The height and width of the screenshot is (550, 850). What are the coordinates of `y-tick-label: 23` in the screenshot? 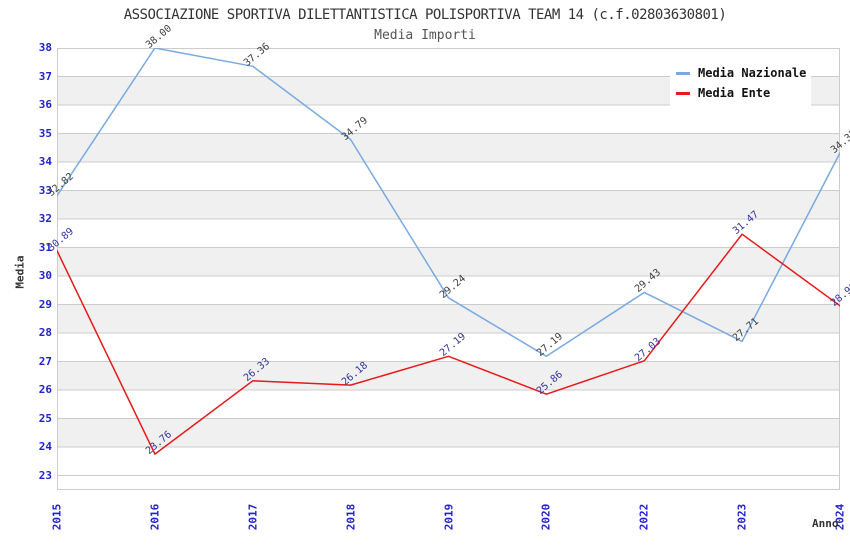 It's located at (45, 475).